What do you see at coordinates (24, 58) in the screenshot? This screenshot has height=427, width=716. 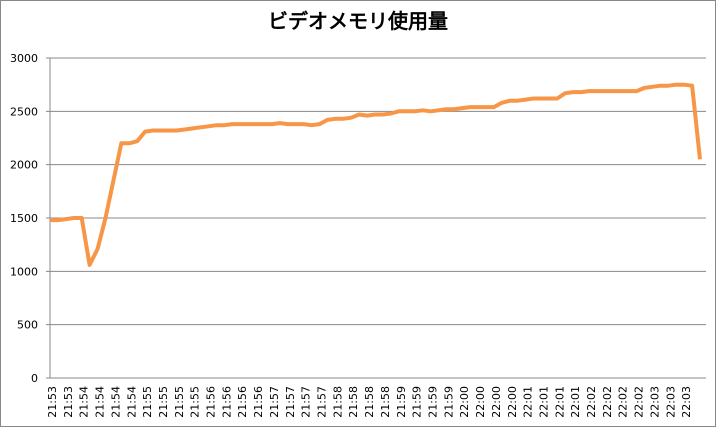 I see `y-tick-label: 3000` at bounding box center [24, 58].